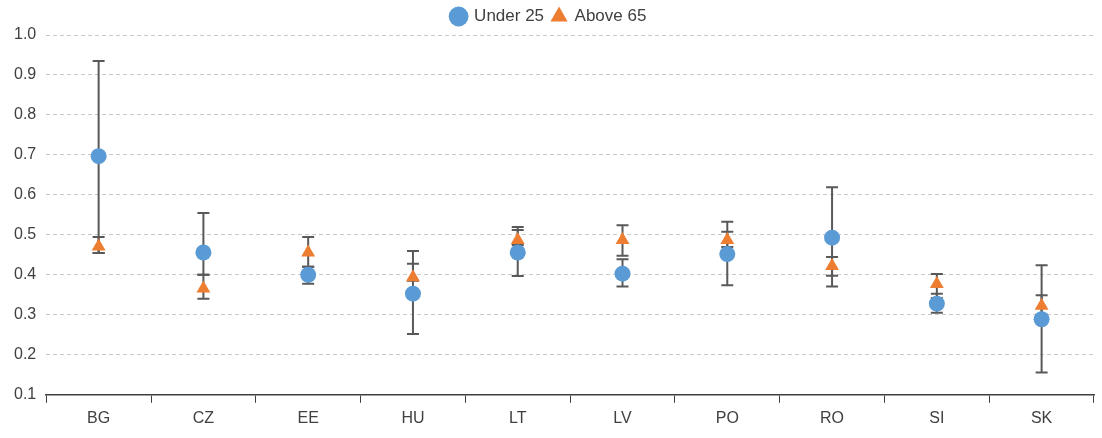 The image size is (1102, 438). What do you see at coordinates (1041, 417) in the screenshot?
I see `x-tick-label: SK` at bounding box center [1041, 417].